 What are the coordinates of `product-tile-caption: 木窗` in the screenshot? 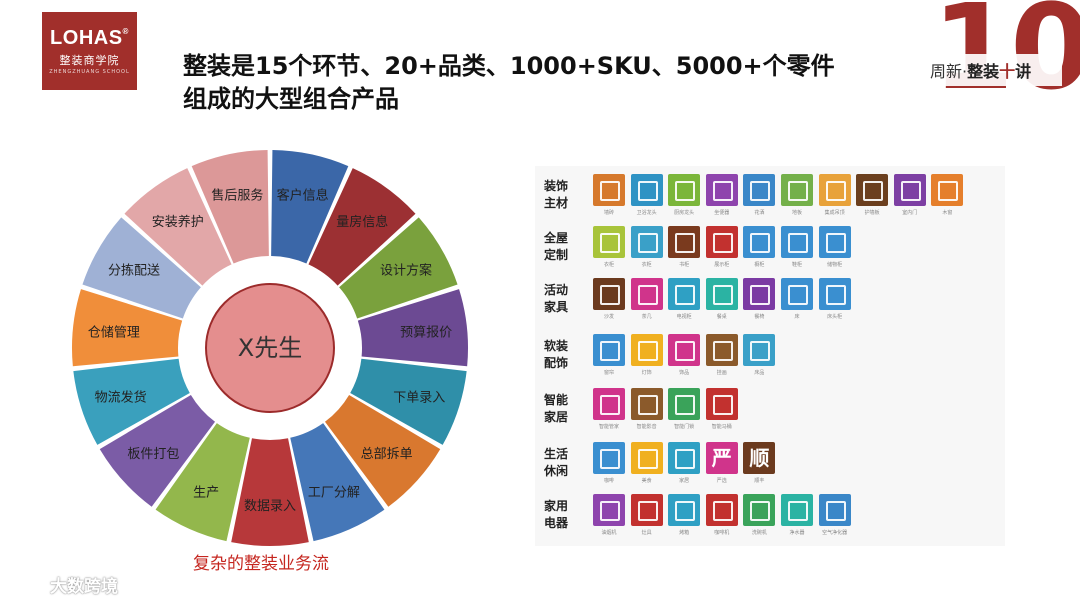 It's located at (947, 213).